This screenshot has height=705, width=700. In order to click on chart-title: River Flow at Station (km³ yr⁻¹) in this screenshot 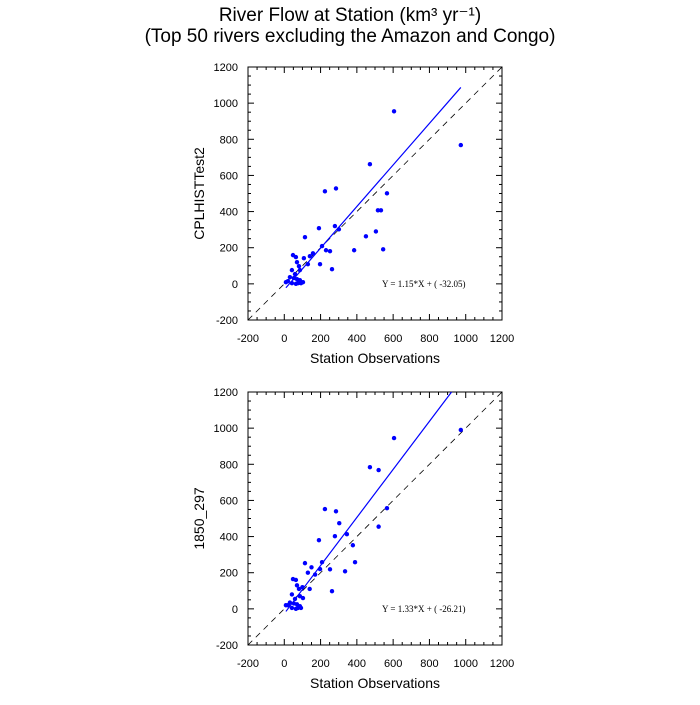, I will do `click(350, 15)`.